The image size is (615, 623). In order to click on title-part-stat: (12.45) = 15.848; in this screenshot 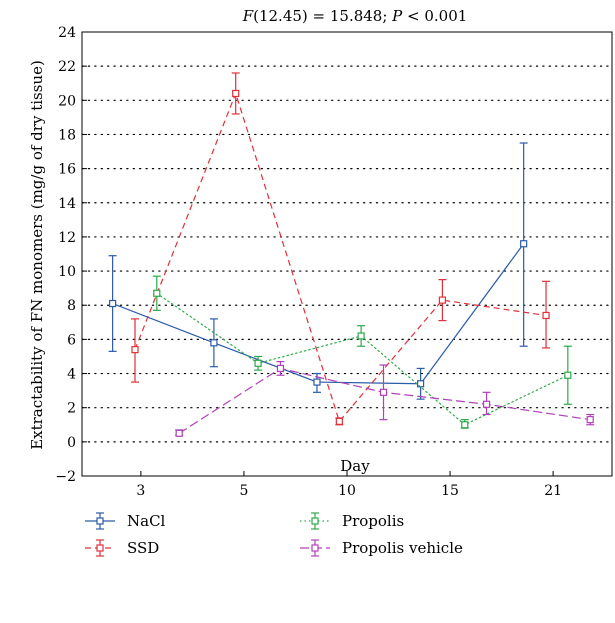, I will do `click(322, 16)`.